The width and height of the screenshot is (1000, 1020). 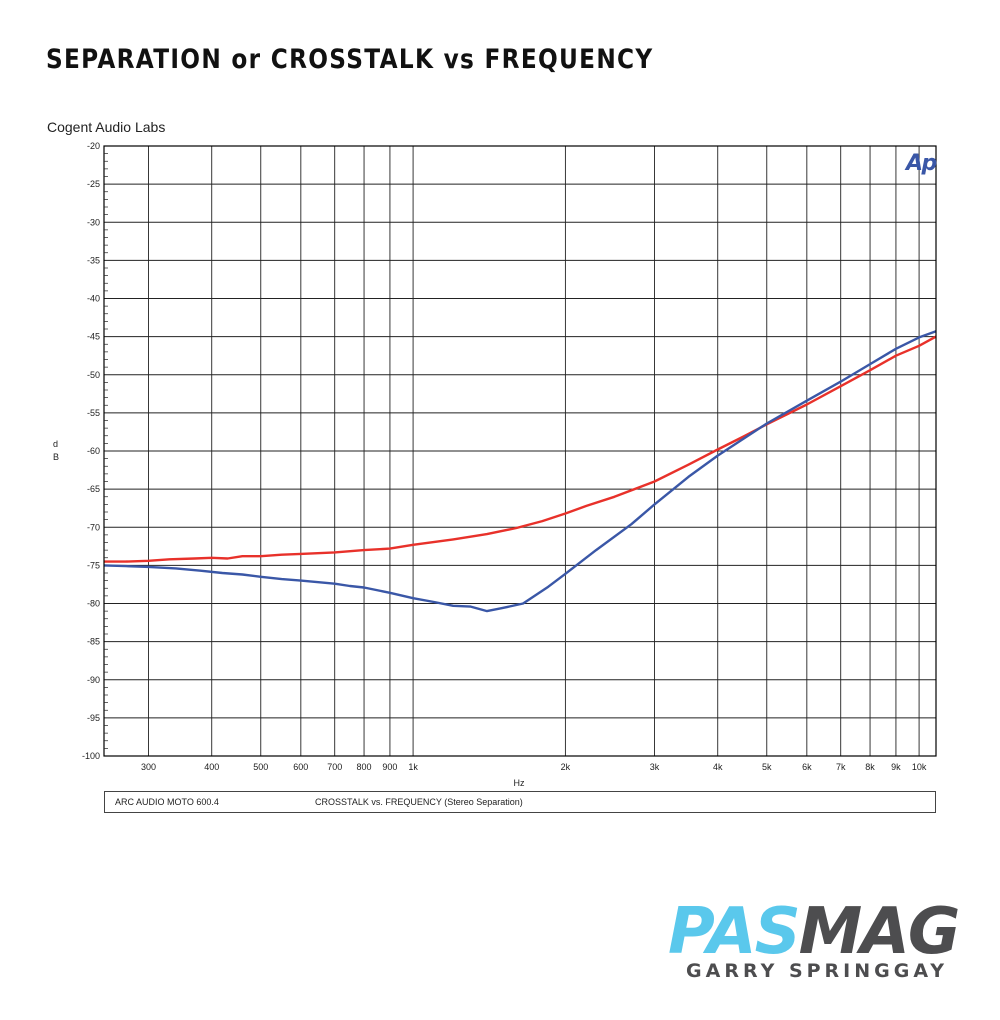 I want to click on y-axis-label: d B, so click(x=57, y=450).